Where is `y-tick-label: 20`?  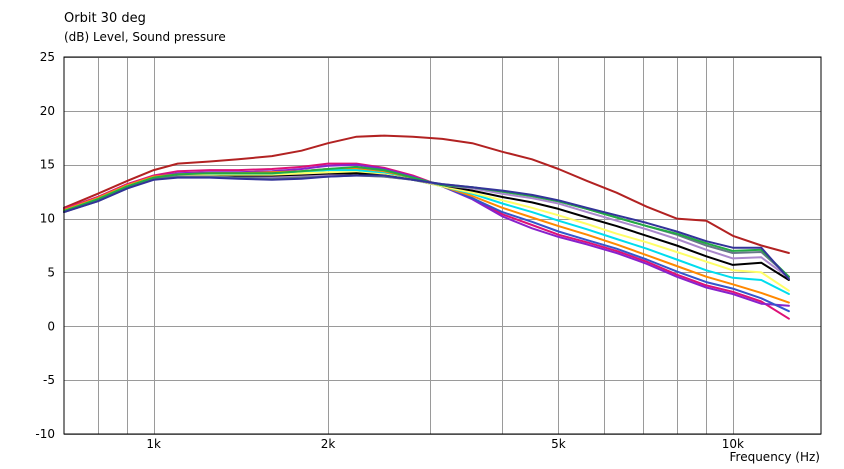
y-tick-label: 20 is located at coordinates (47, 111).